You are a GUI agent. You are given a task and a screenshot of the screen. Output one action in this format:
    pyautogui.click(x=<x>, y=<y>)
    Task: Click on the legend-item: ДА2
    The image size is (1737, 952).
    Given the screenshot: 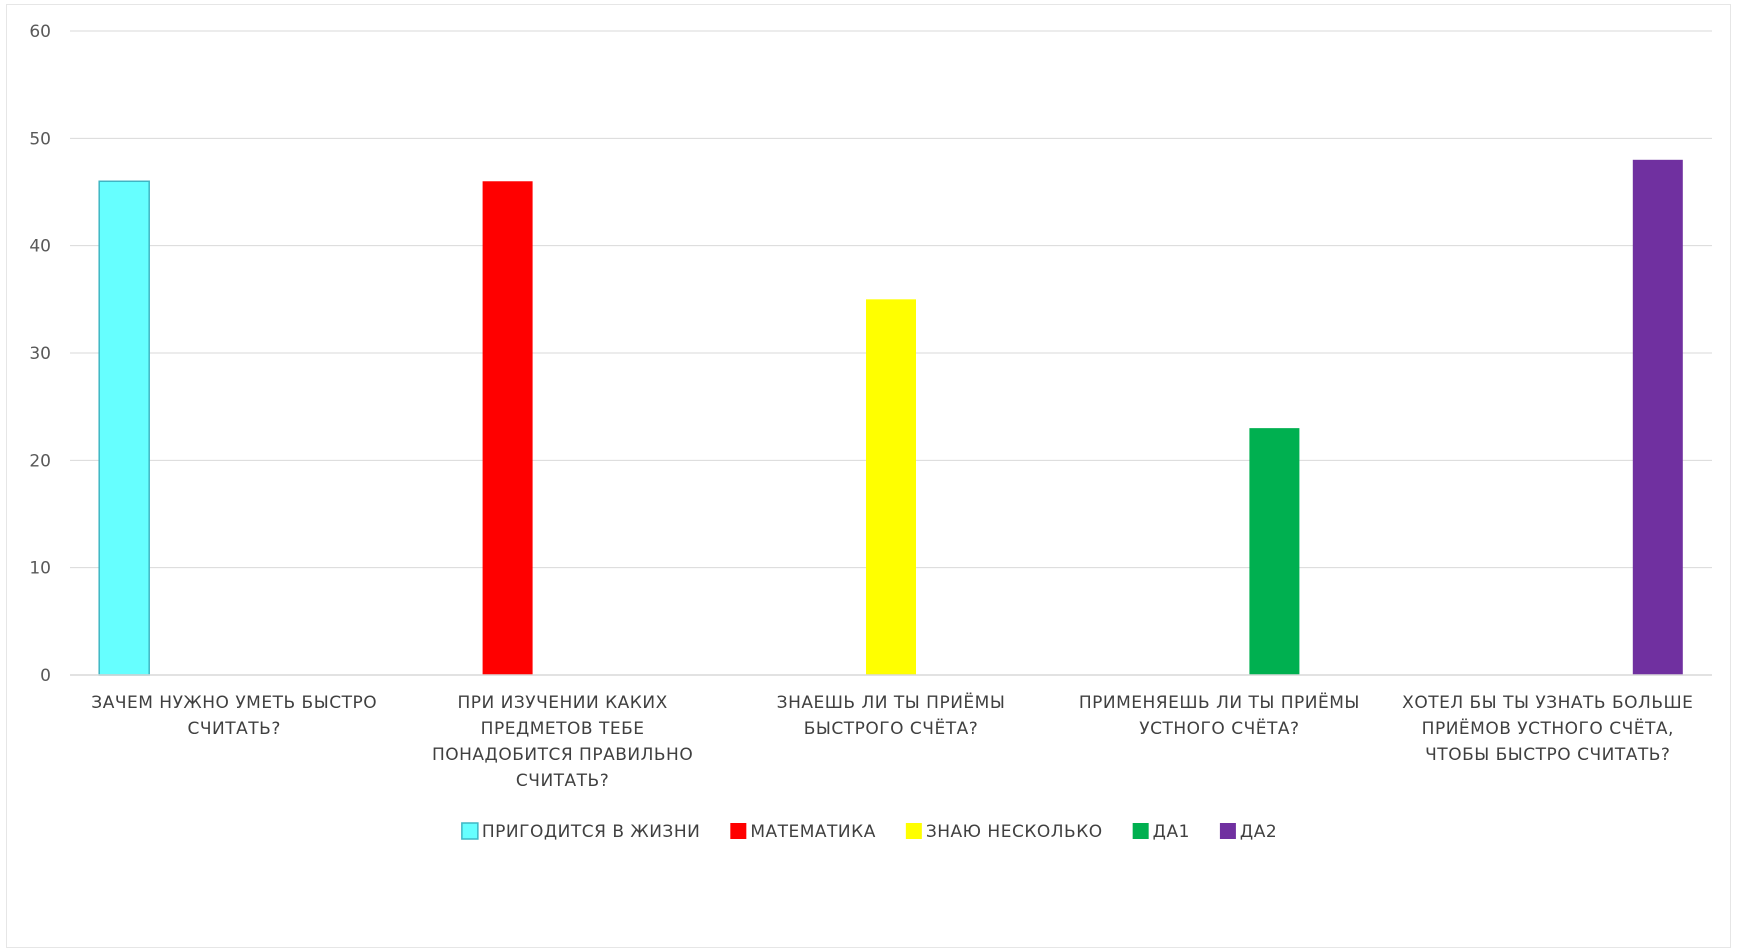 What is the action you would take?
    pyautogui.click(x=1248, y=832)
    